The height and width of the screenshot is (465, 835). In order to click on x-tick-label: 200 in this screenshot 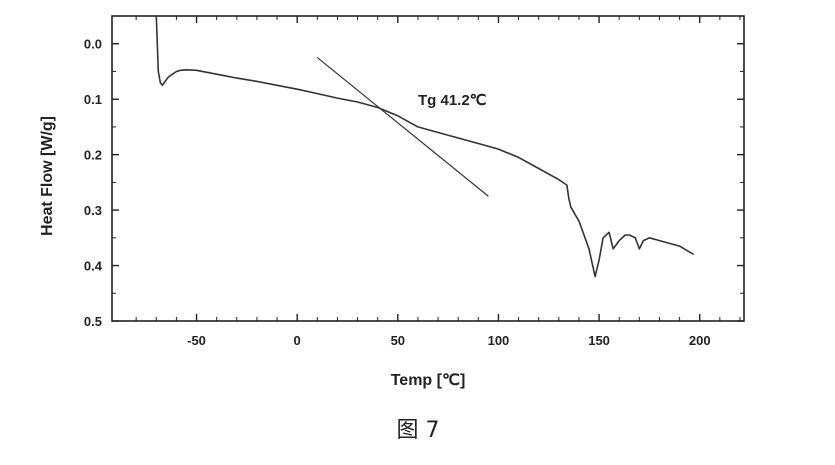, I will do `click(700, 340)`.